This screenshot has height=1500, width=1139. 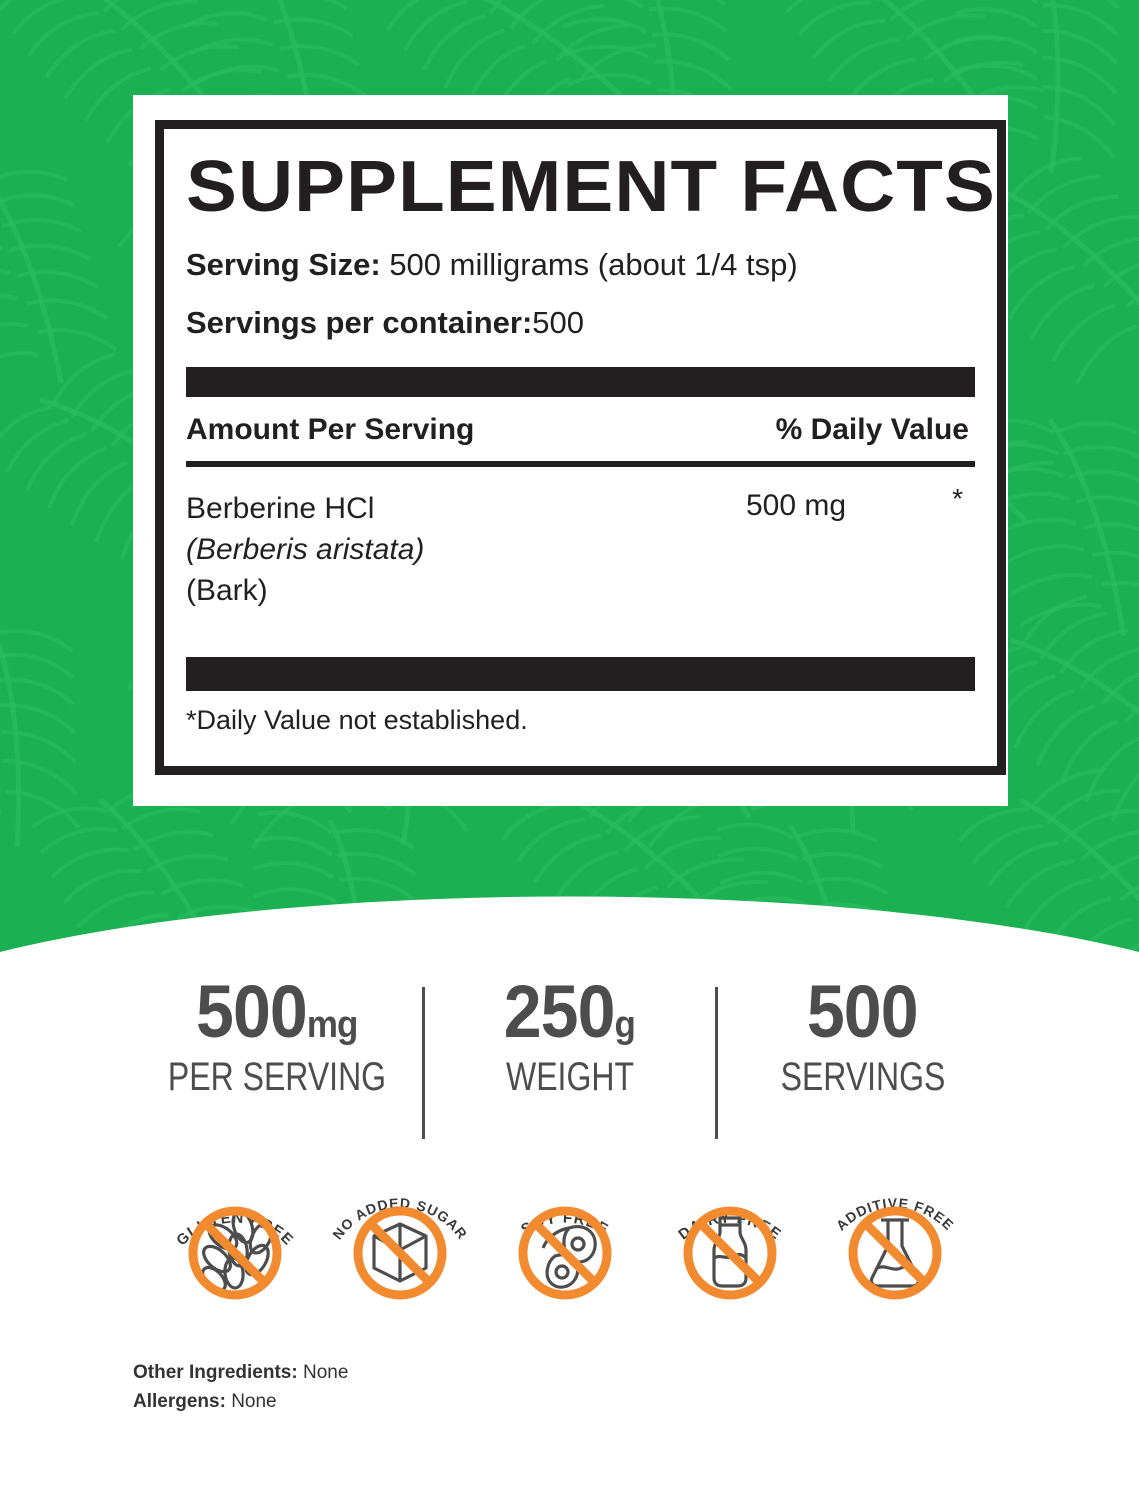 I want to click on allergens-label: Allergens:, so click(x=179, y=1402).